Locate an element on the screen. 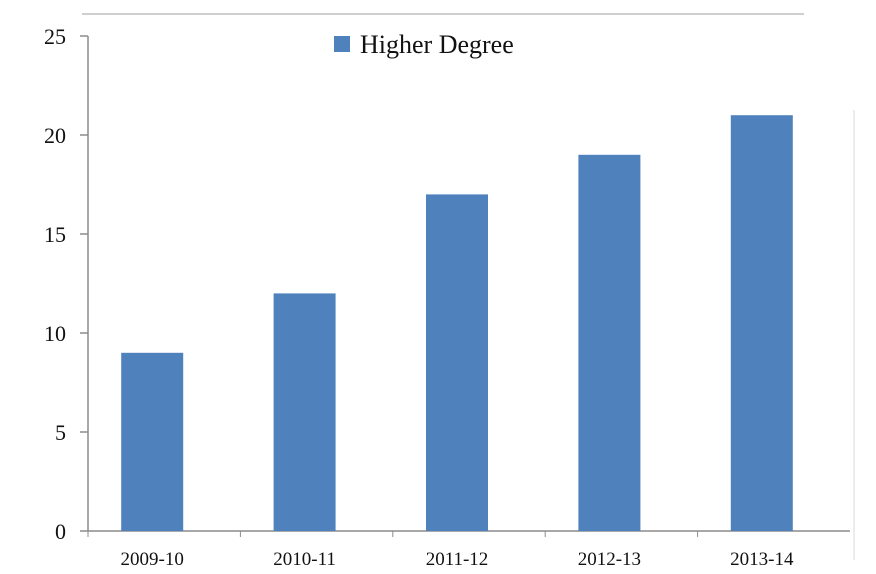  x-tick-label: 2012-13 is located at coordinates (609, 559).